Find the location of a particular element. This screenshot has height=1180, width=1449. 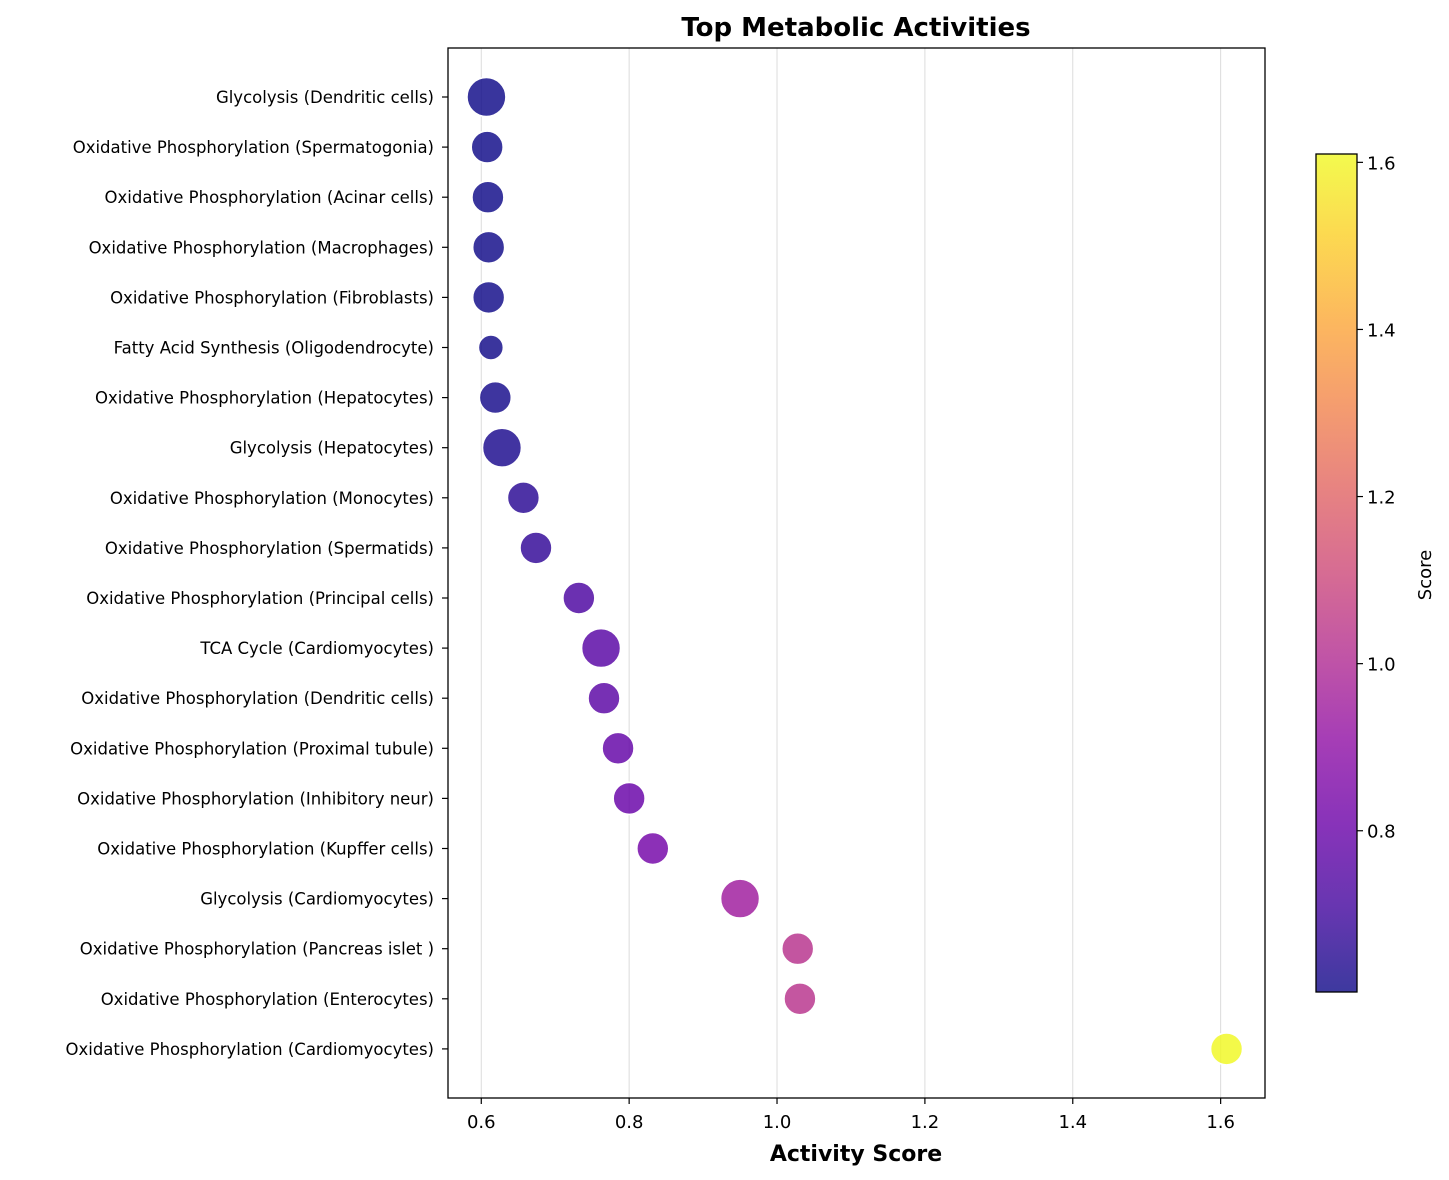

x-tick-label: 0.8 is located at coordinates (629, 1122).